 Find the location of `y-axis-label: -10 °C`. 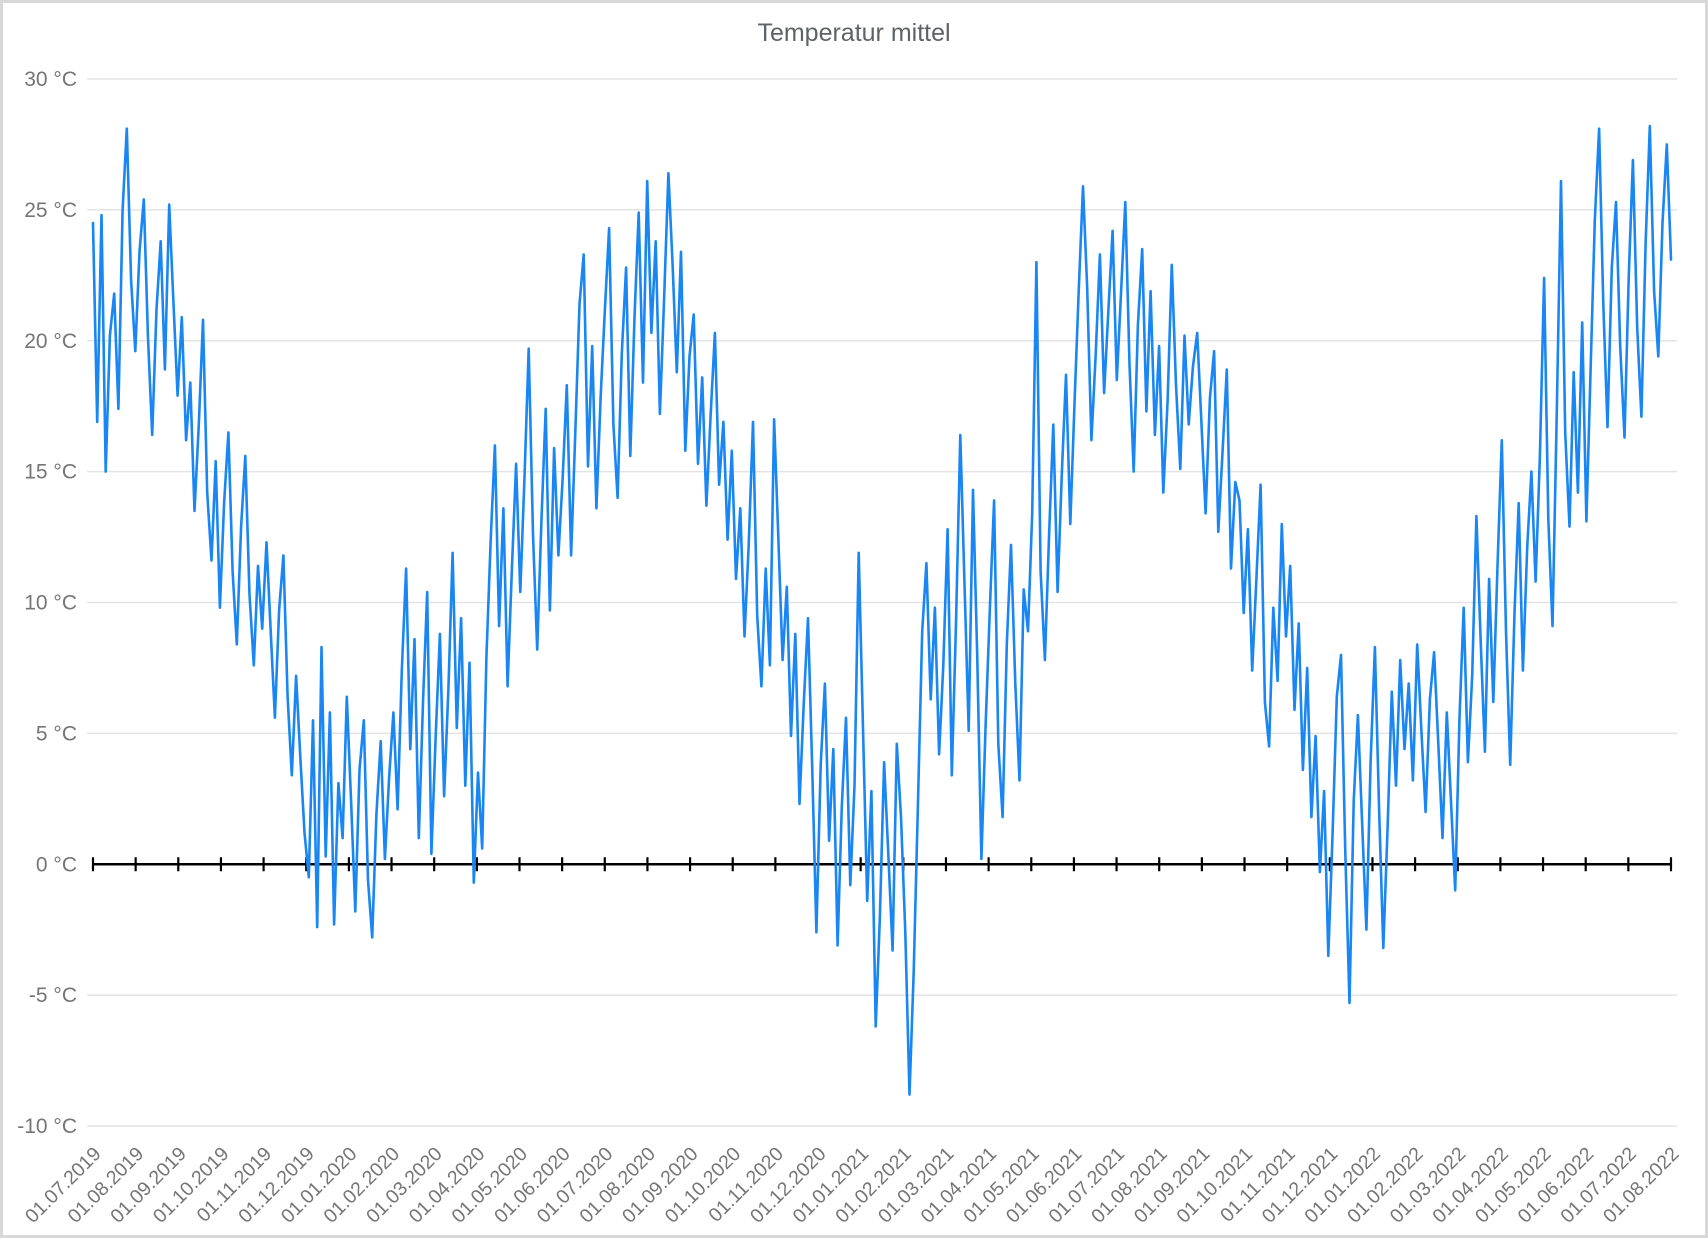

y-axis-label: -10 °C is located at coordinates (47, 1126).